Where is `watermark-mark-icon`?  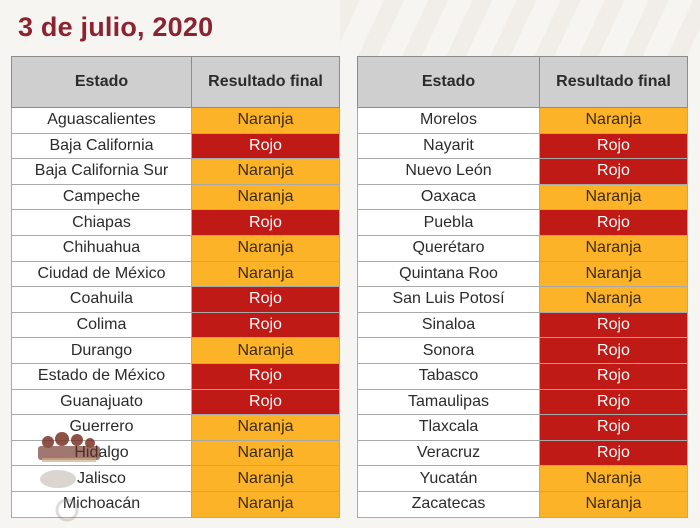 watermark-mark-icon is located at coordinates (58, 479).